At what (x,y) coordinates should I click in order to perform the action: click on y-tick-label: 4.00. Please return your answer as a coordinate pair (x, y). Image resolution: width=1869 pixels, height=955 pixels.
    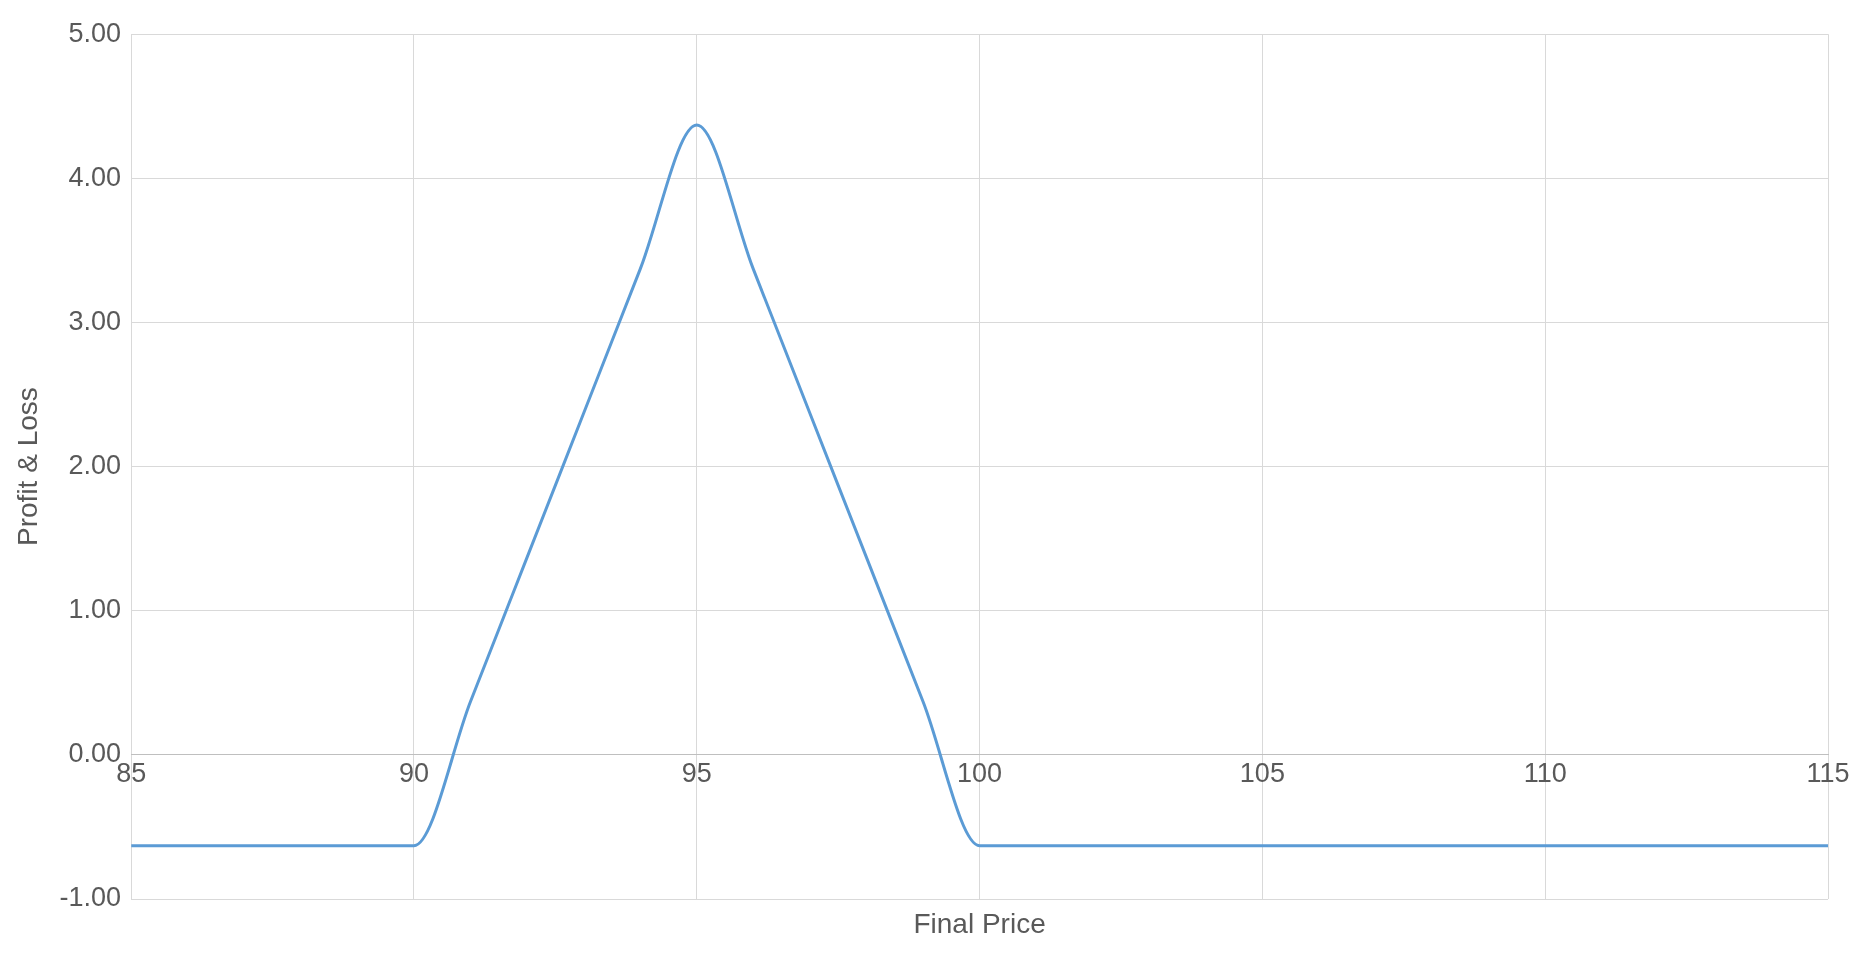
    Looking at the image, I should click on (95, 176).